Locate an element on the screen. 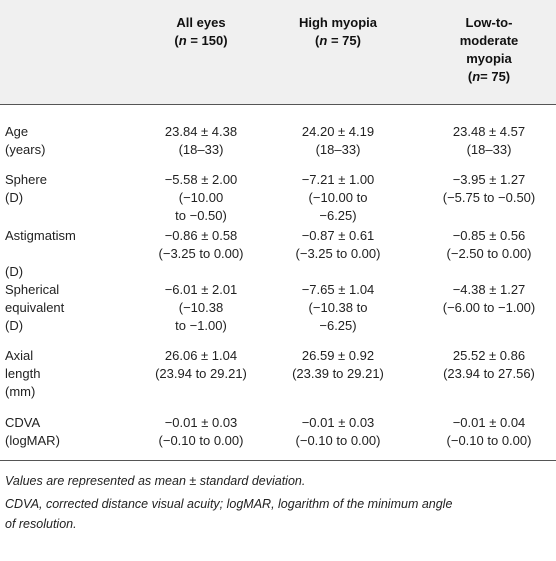 This screenshot has width=556, height=561. table-cell-line: −3.95 ± 1.27 is located at coordinates (489, 179).